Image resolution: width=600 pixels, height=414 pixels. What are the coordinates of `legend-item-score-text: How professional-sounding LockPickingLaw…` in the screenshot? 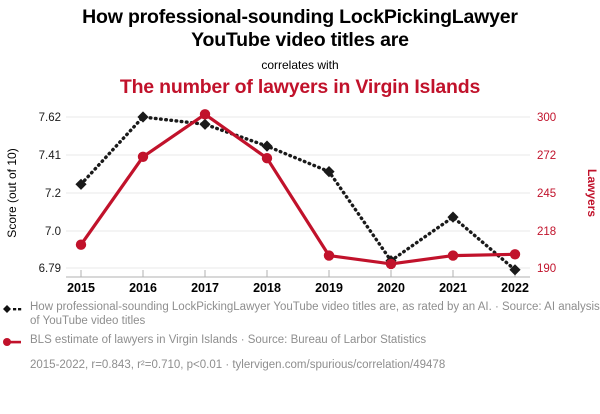 It's located at (315, 314).